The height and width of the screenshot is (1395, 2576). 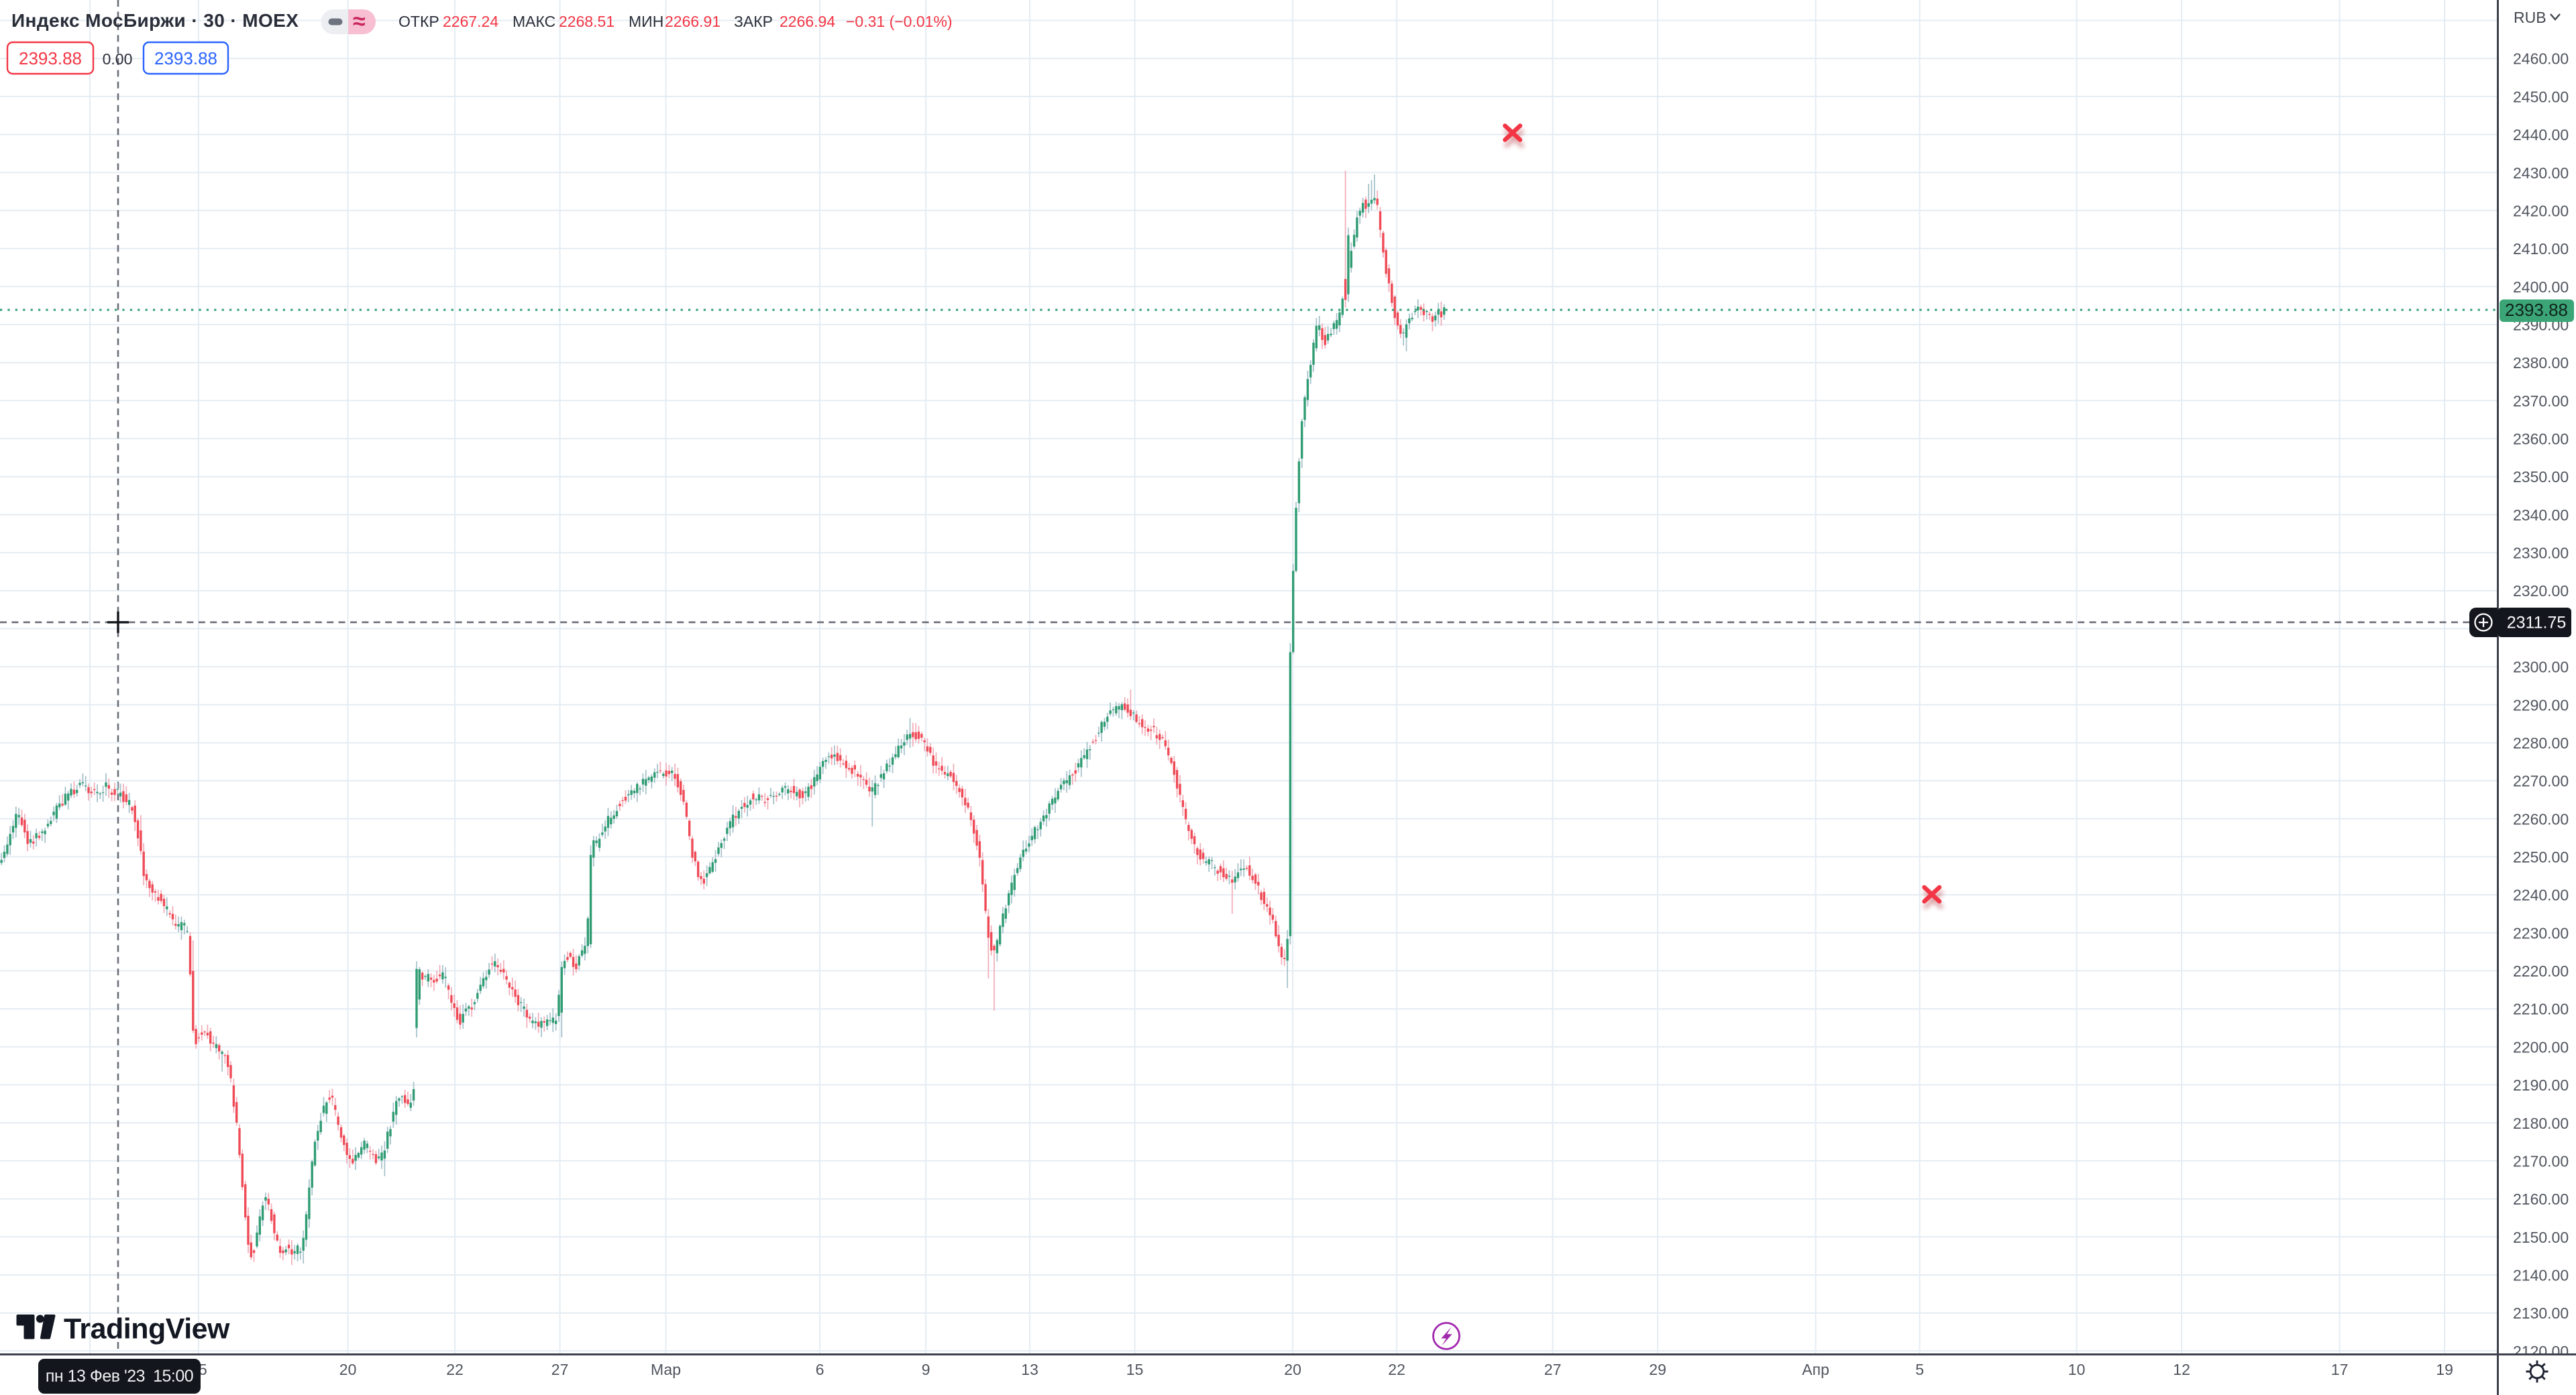 What do you see at coordinates (118, 59) in the screenshot?
I see `svg-text: 0.00` at bounding box center [118, 59].